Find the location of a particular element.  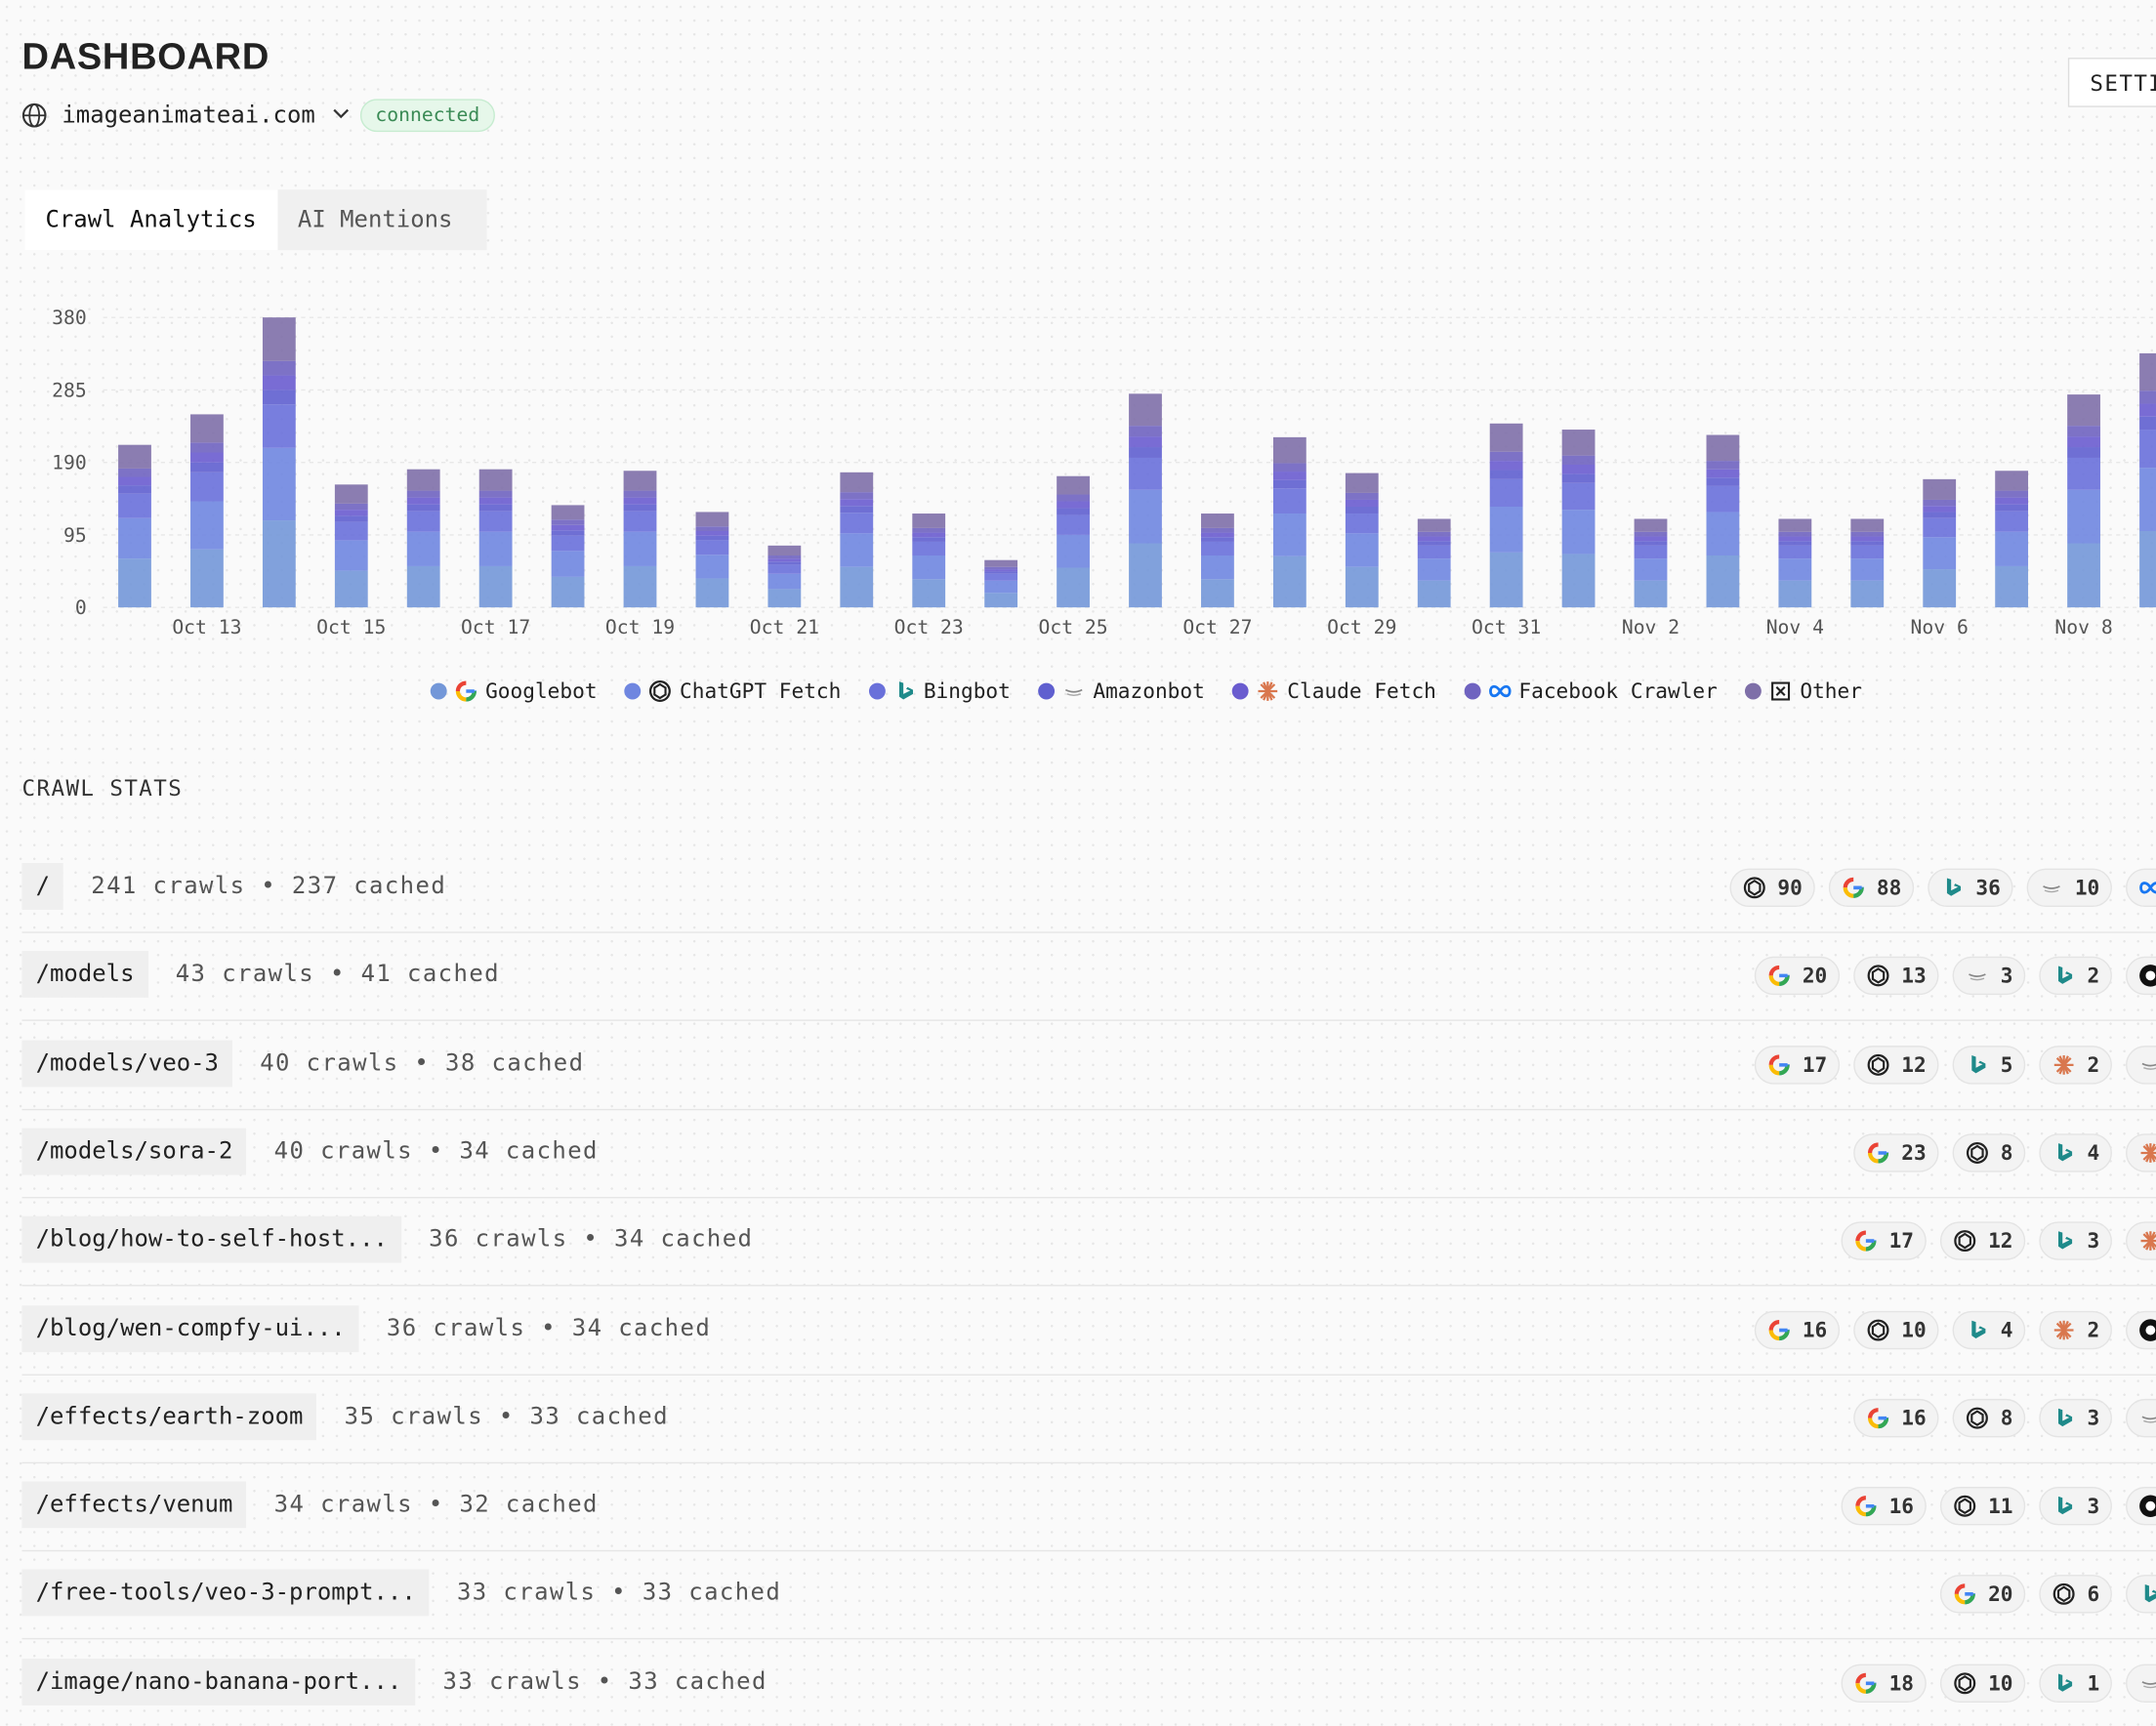

x-tick-label: Oct 17 is located at coordinates (495, 627).